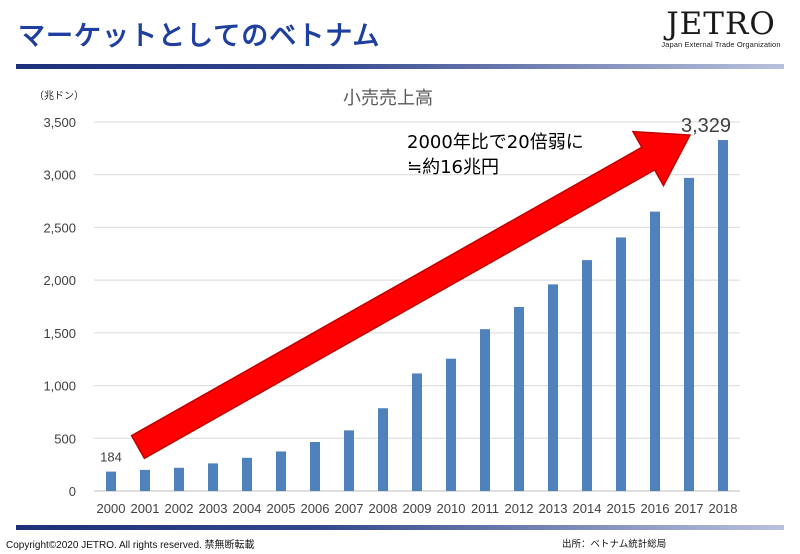 The height and width of the screenshot is (554, 800). Describe the element at coordinates (388, 98) in the screenshot. I see `chart-title: 小売売上高` at that location.